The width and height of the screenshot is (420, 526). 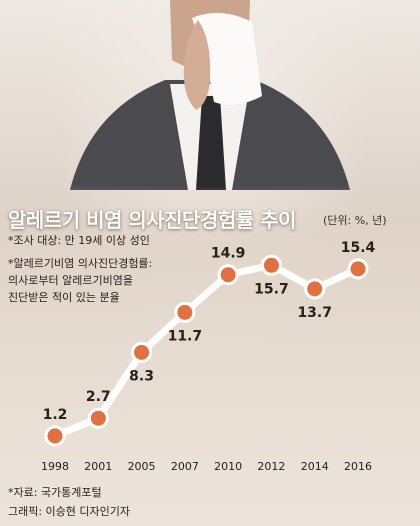 What do you see at coordinates (358, 466) in the screenshot?
I see `x-tick-label: 2016` at bounding box center [358, 466].